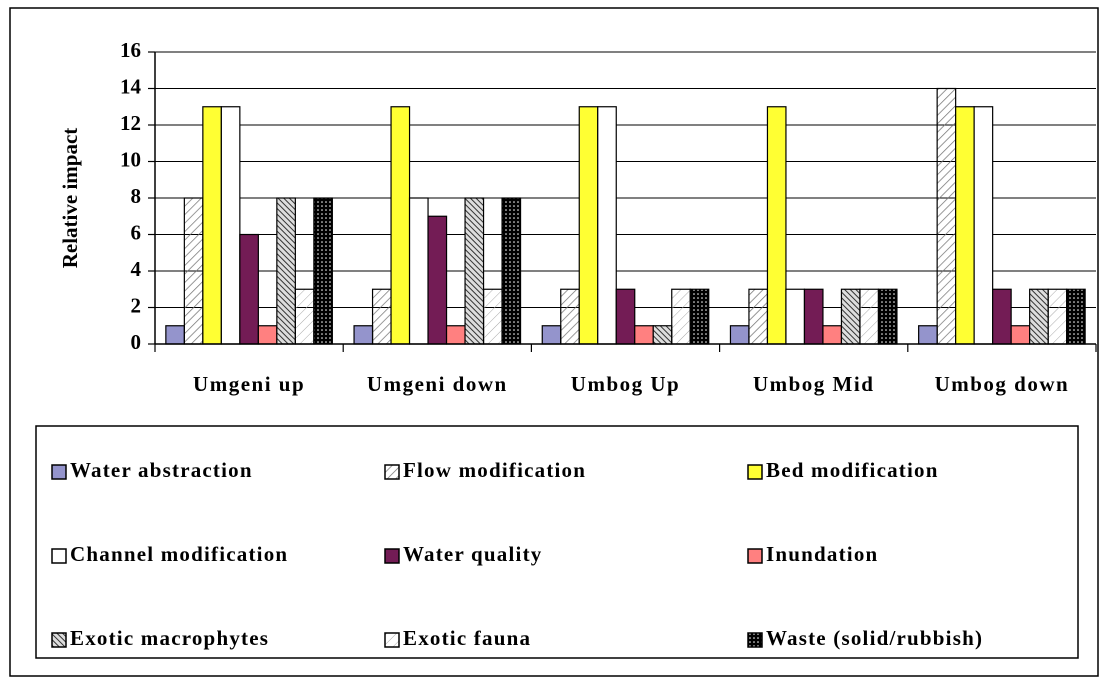  I want to click on y-tick-label: 0, so click(136, 342).